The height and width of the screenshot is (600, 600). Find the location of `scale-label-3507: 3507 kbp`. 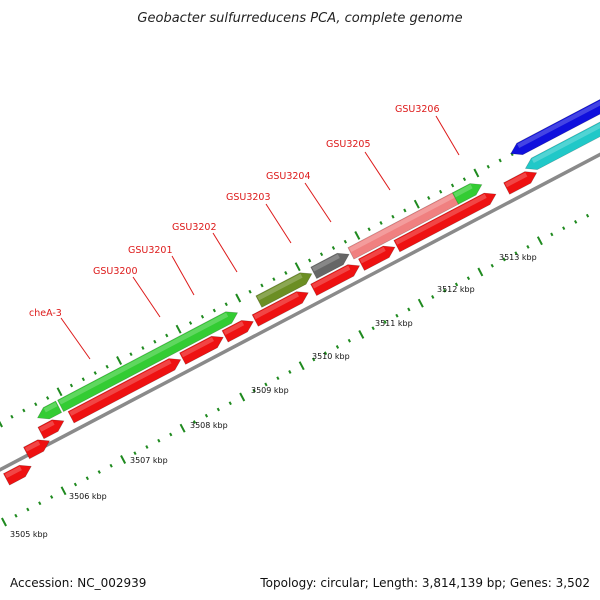

scale-label-3507: 3507 kbp is located at coordinates (149, 460).